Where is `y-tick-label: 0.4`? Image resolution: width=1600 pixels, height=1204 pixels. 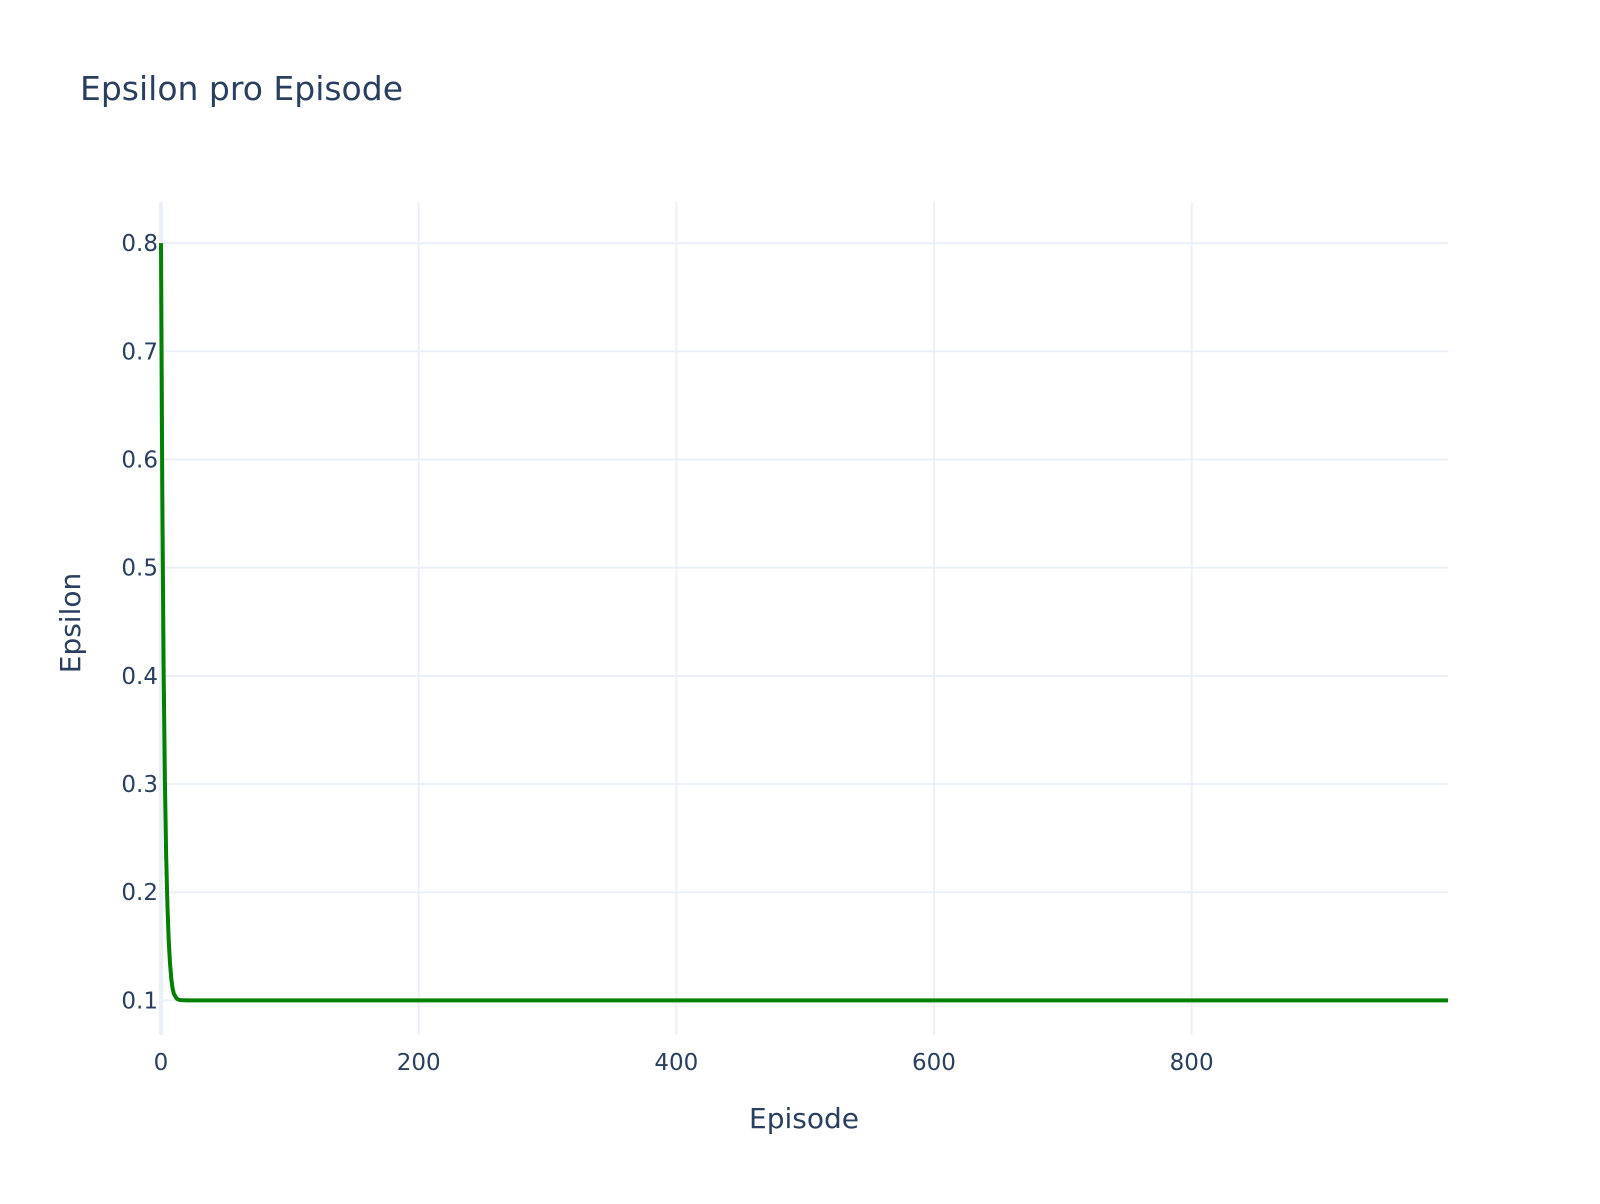
y-tick-label: 0.4 is located at coordinates (139, 677).